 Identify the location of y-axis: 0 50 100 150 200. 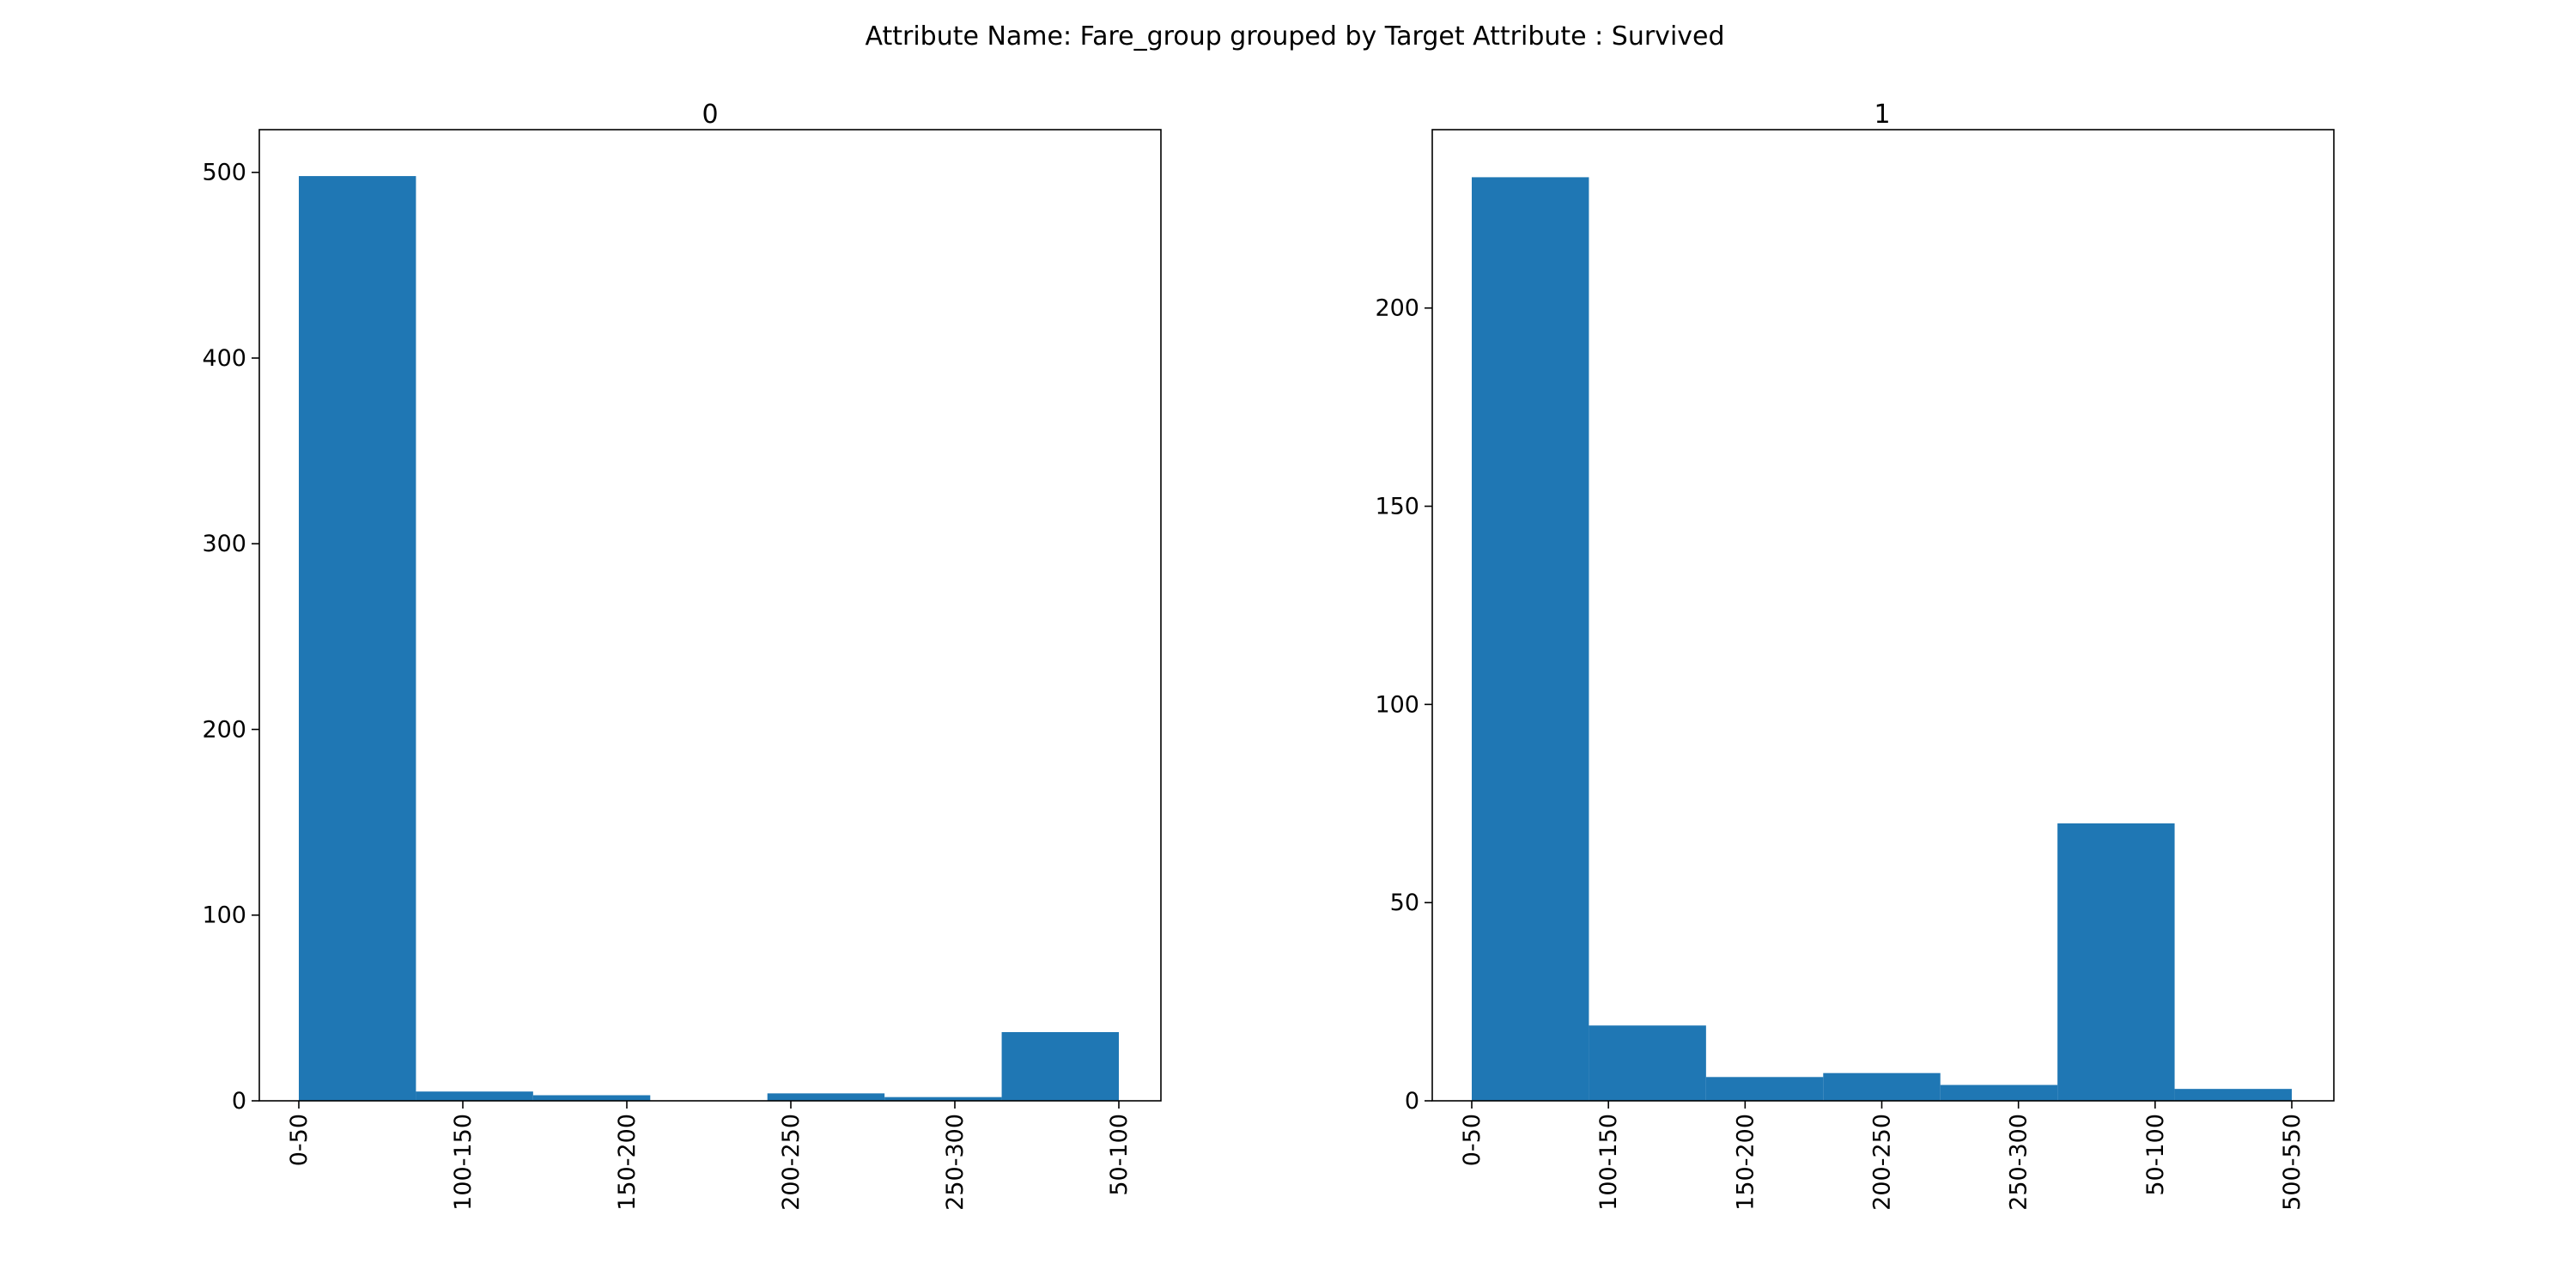
(1404, 705).